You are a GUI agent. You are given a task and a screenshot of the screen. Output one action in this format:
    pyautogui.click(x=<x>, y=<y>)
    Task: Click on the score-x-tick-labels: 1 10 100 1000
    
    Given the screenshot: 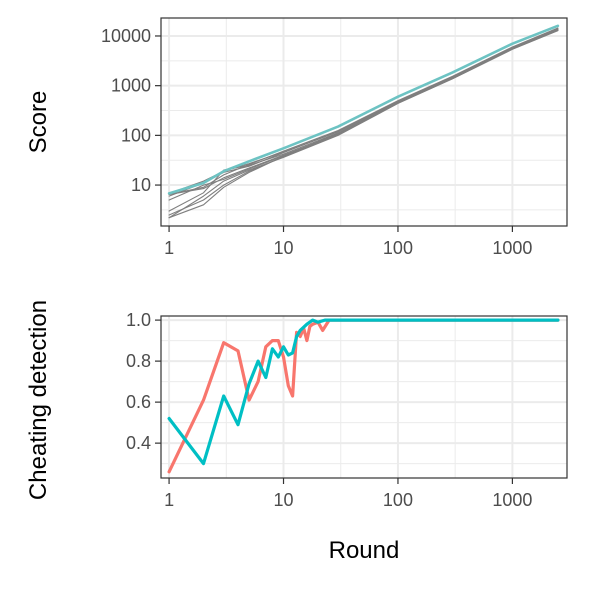 What is the action you would take?
    pyautogui.click(x=348, y=248)
    